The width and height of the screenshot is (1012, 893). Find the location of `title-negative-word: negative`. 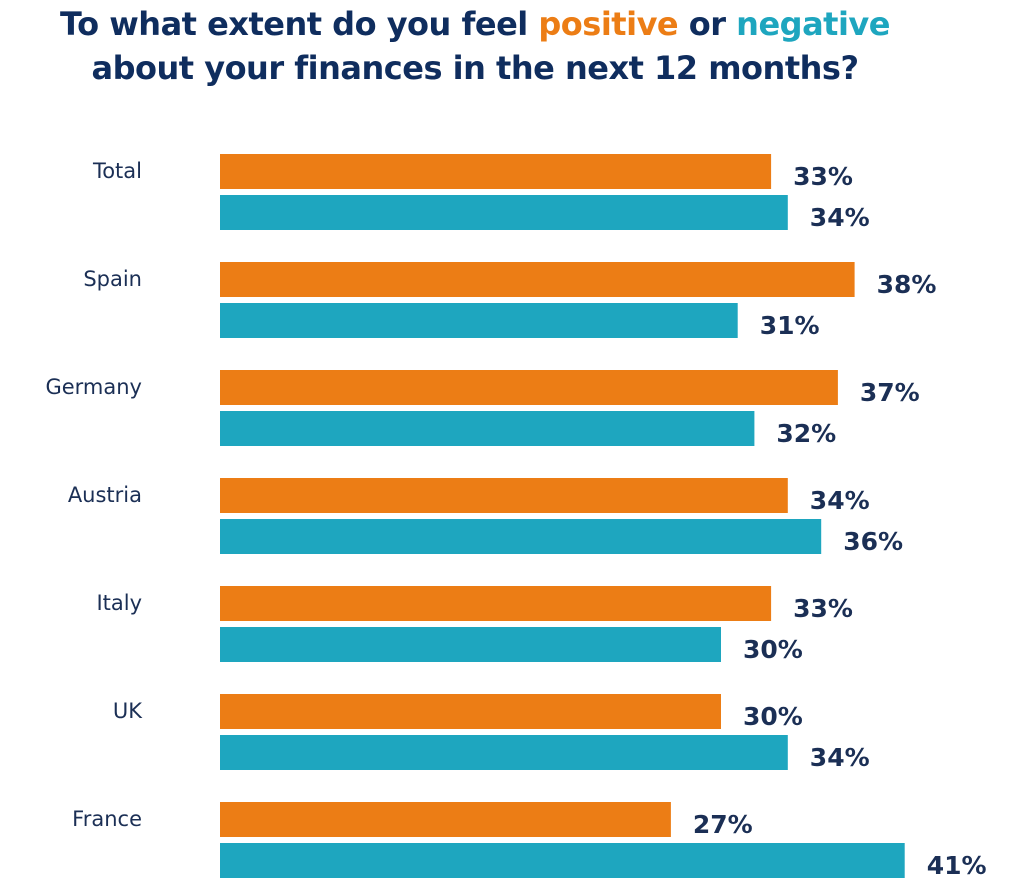

title-negative-word: negative is located at coordinates (813, 24).